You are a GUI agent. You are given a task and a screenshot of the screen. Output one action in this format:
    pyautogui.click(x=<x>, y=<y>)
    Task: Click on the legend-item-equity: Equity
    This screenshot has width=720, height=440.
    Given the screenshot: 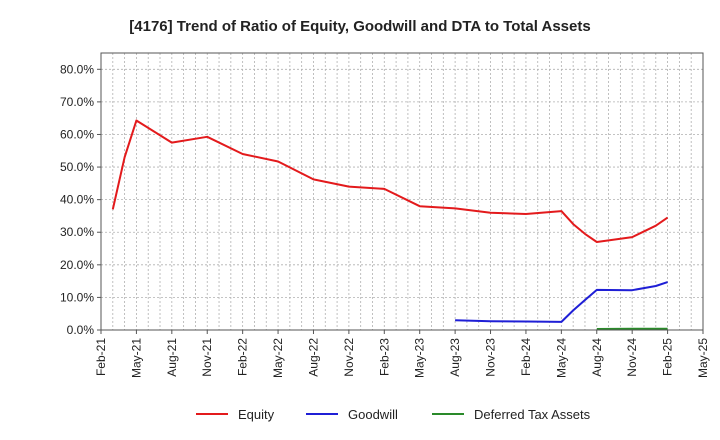 What is the action you would take?
    pyautogui.click(x=235, y=414)
    